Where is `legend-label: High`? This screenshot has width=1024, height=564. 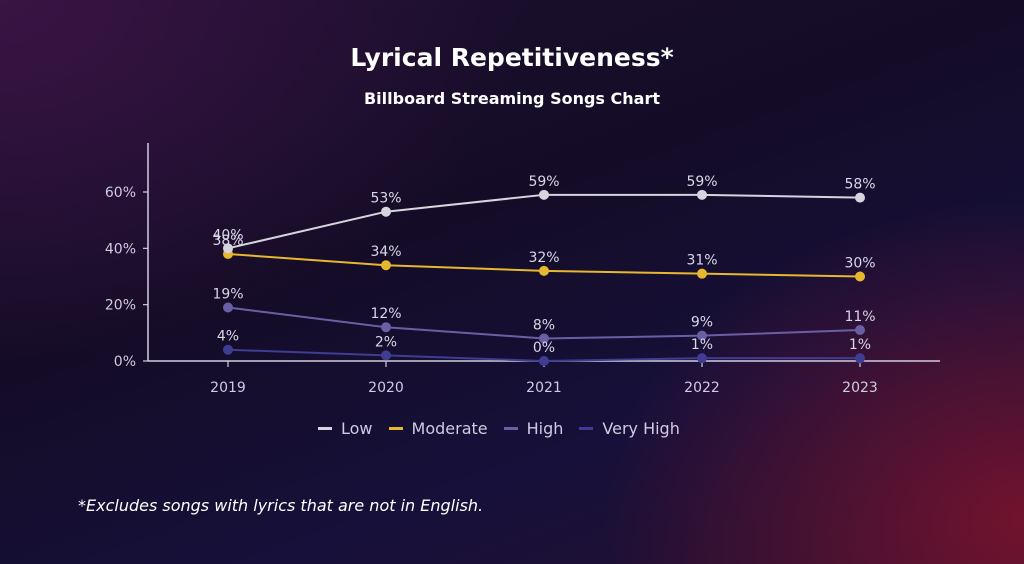 legend-label: High is located at coordinates (545, 428).